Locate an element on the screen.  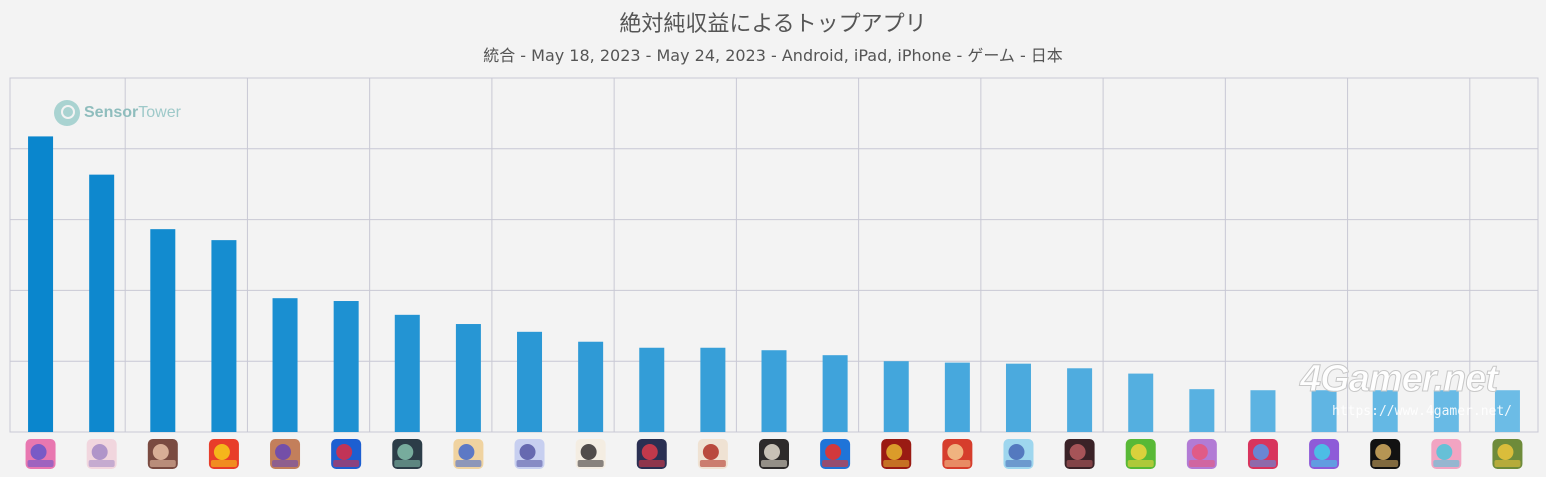
chart-title: 絶対純収益によるトップアプリ is located at coordinates (773, 24).